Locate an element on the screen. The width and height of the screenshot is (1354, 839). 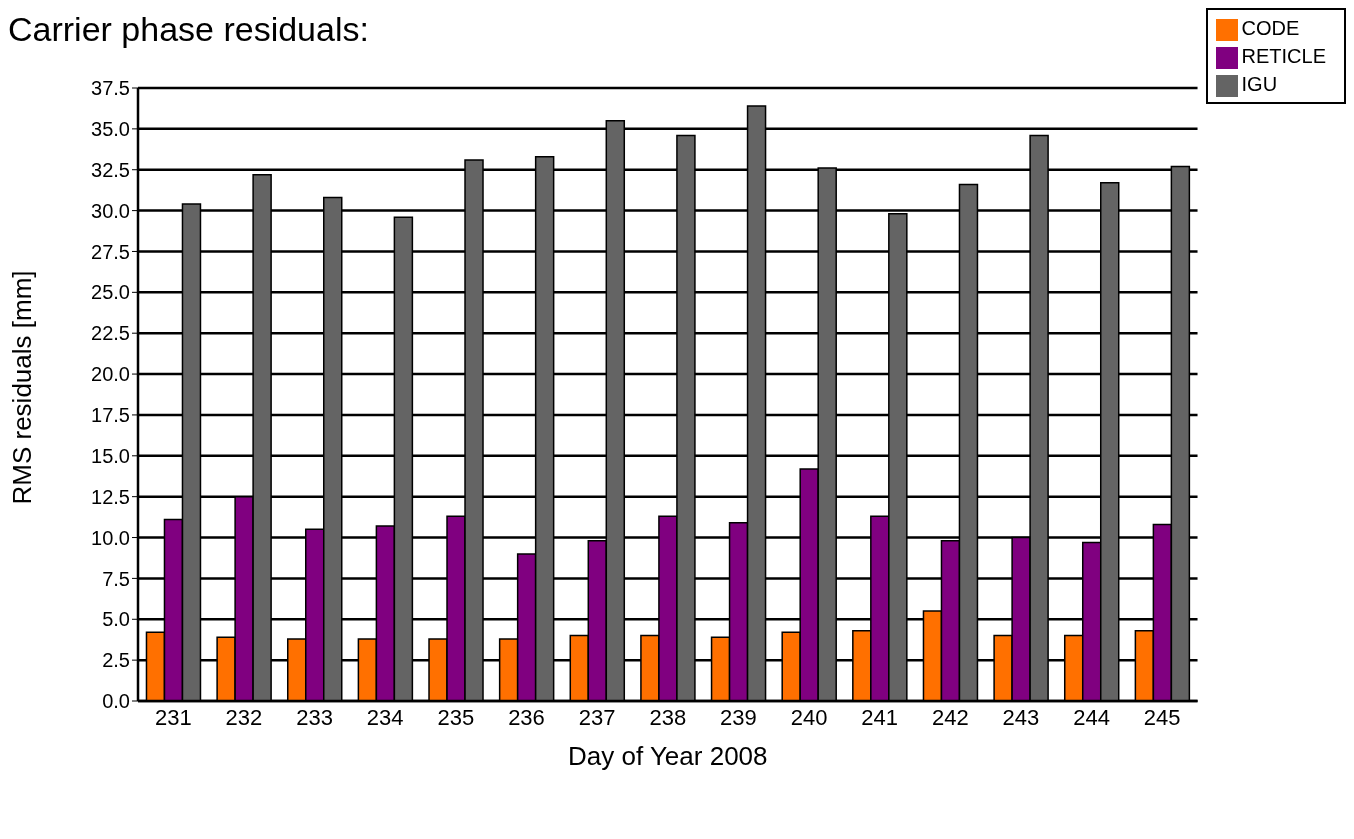
y-tick-label: 32.5 is located at coordinates (110, 169).